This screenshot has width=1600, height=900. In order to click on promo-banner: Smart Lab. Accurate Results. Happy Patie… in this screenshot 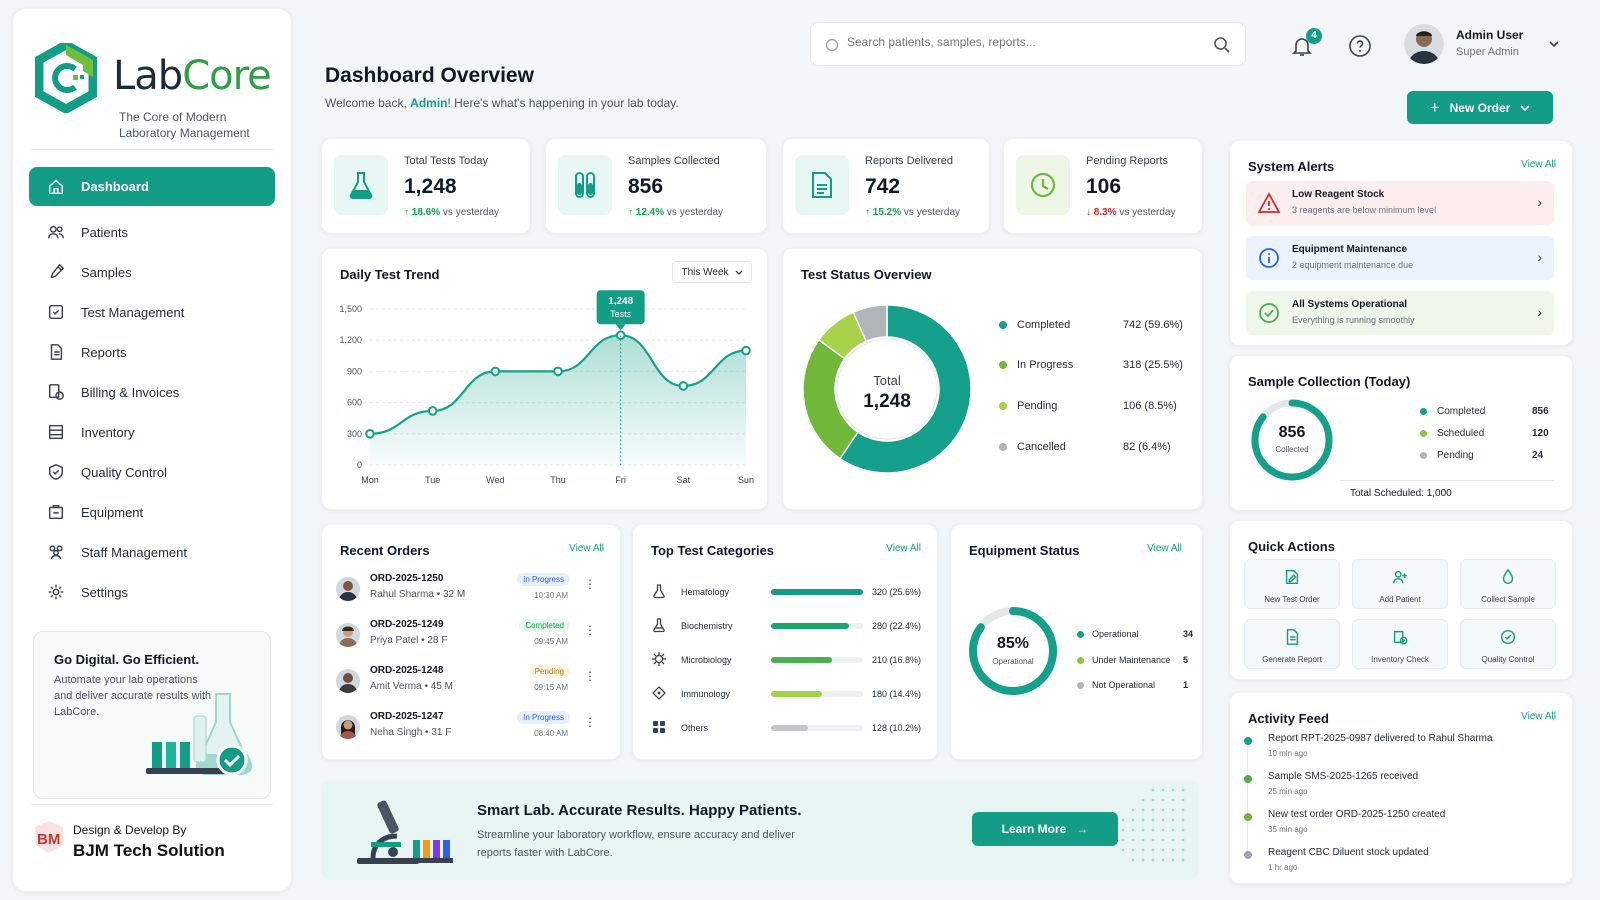, I will do `click(760, 830)`.